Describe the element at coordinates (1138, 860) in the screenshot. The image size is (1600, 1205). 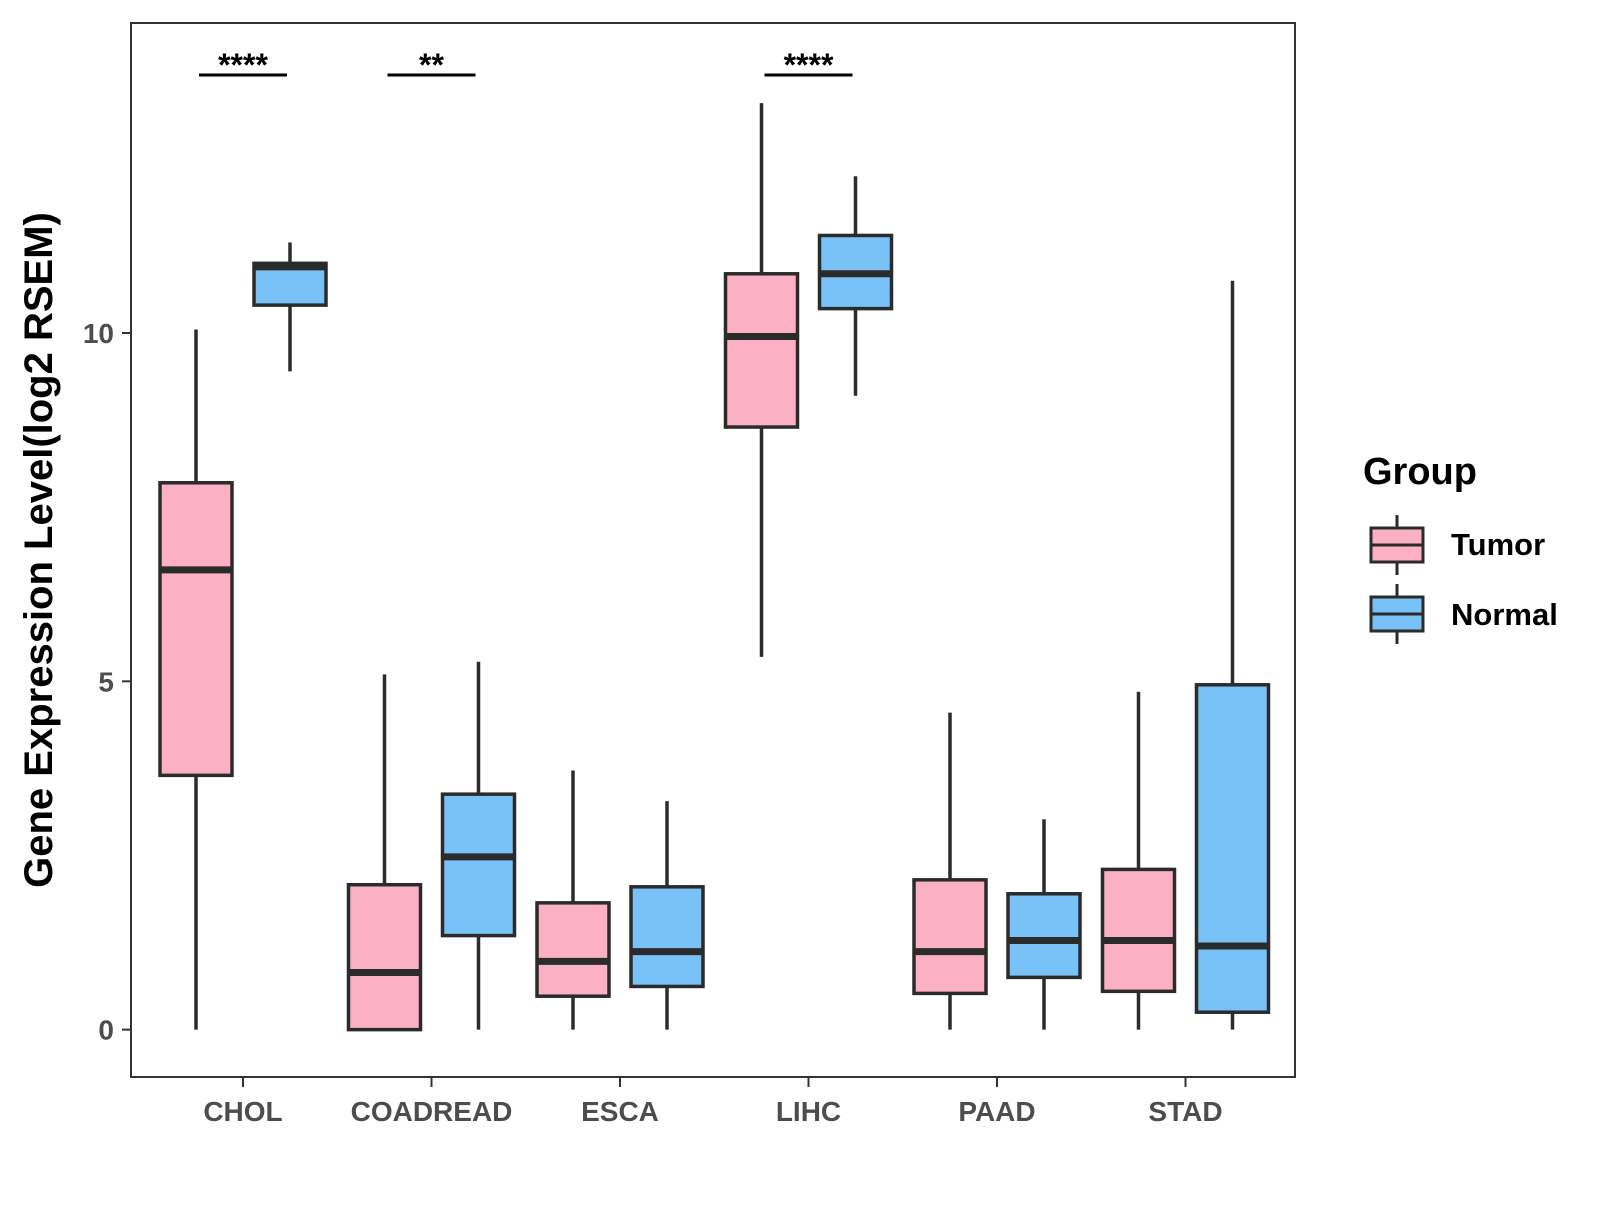
I see `box-tumor-stad` at that location.